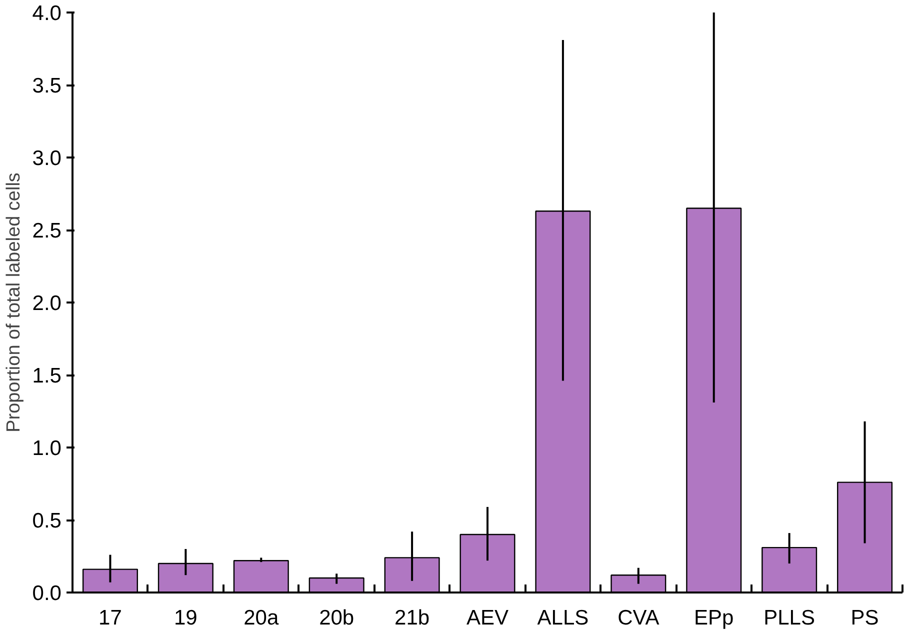  I want to click on x-tick-label: AEV, so click(487, 618).